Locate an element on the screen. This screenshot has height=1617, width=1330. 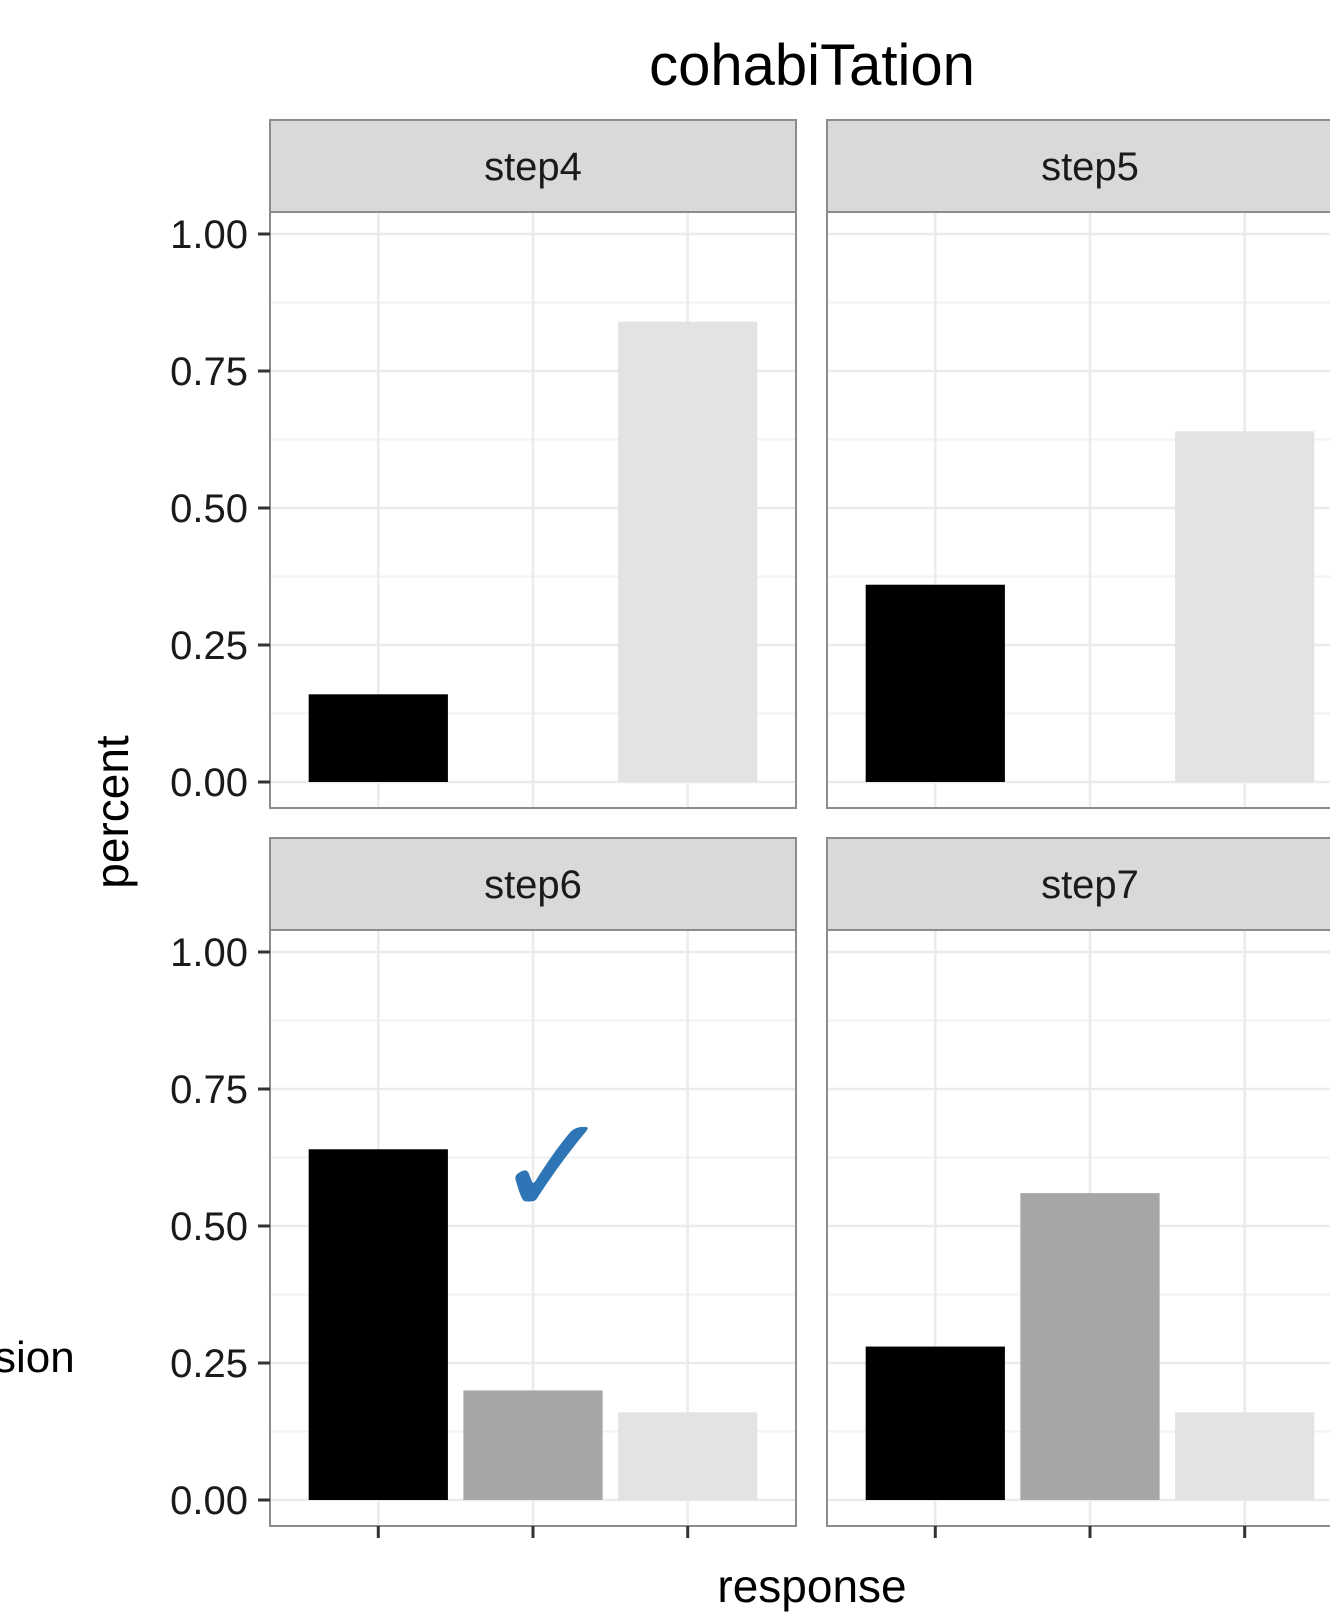
bar-step6-cat2 is located at coordinates (533, 1445).